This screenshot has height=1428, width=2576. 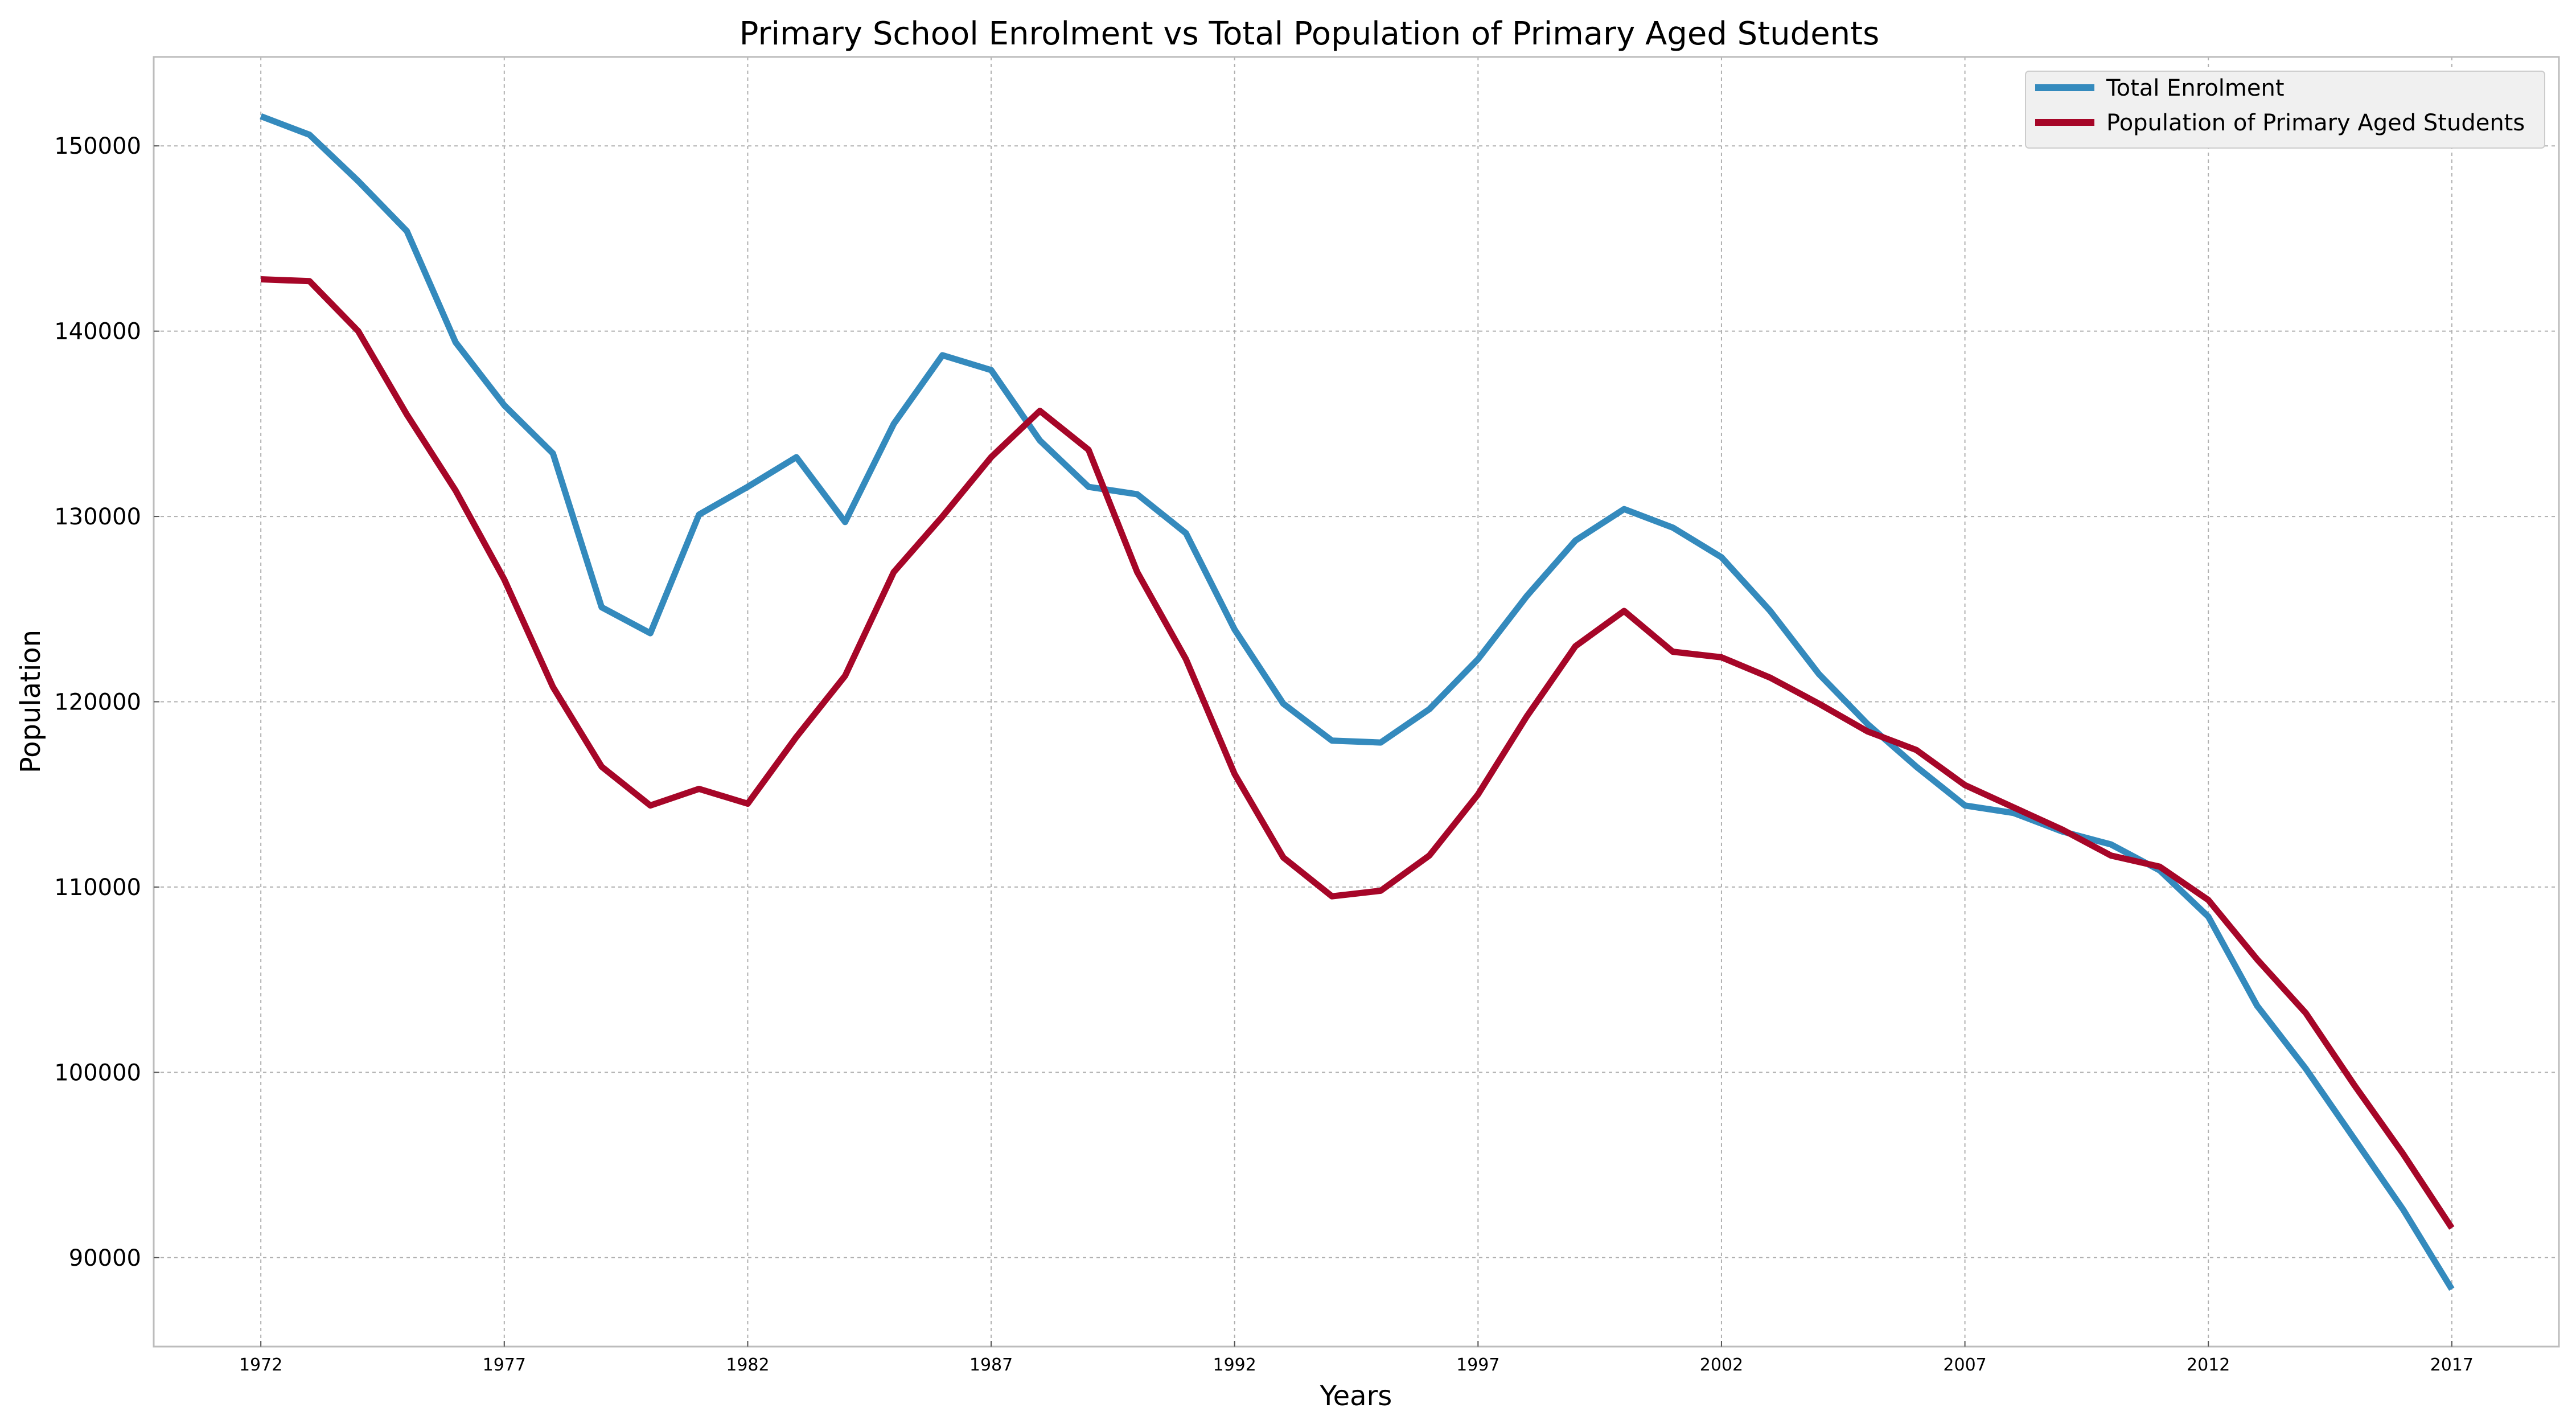 What do you see at coordinates (97, 1073) in the screenshot?
I see `y-tick-label: 100000` at bounding box center [97, 1073].